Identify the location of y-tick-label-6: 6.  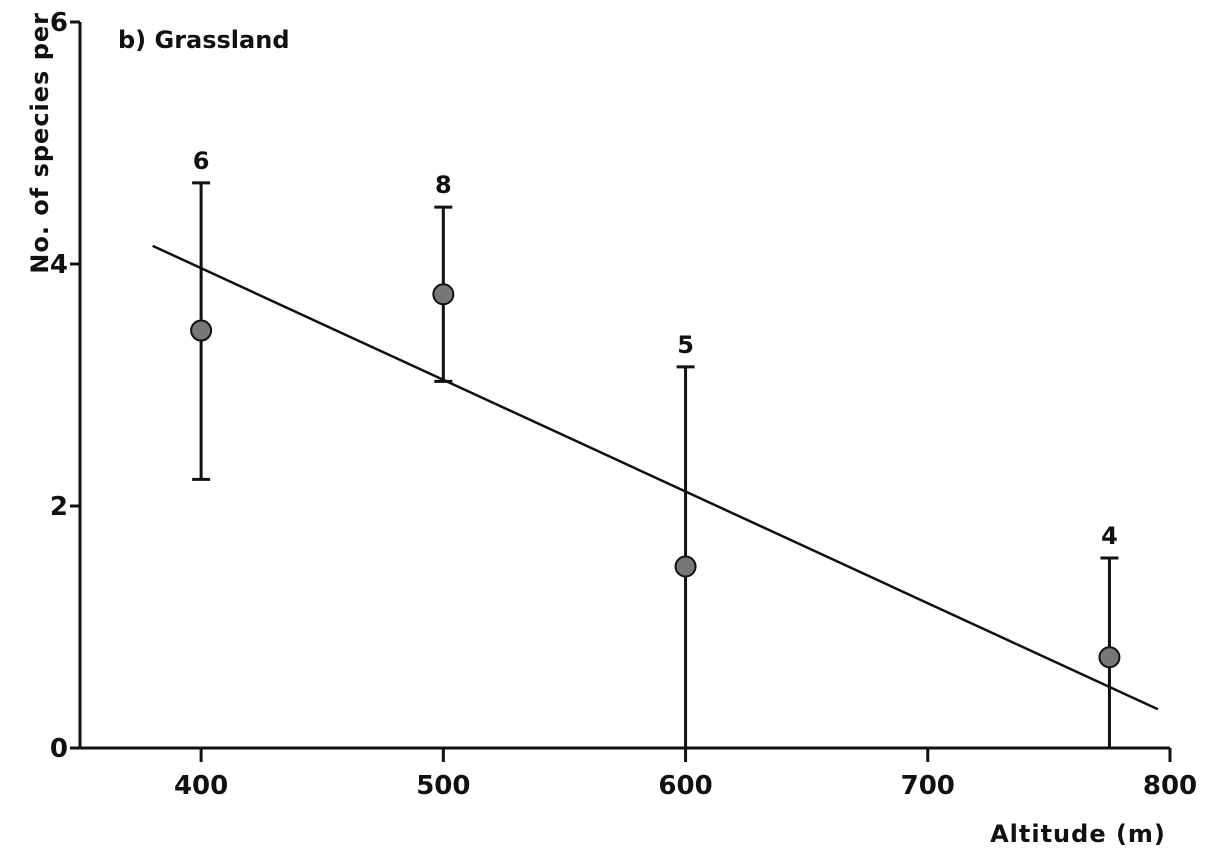
(59, 23).